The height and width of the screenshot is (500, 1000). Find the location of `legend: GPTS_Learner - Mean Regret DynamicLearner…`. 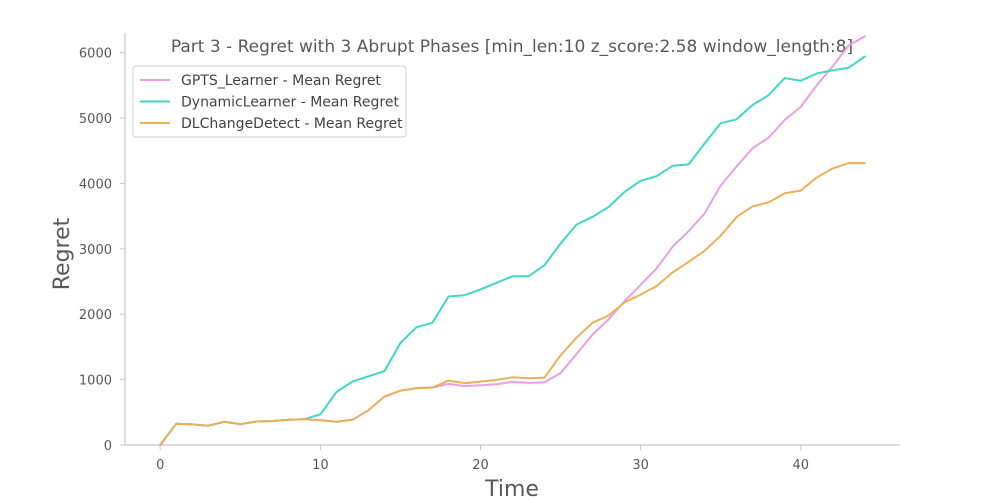

legend: GPTS_Learner - Mean Regret DynamicLearner… is located at coordinates (269, 101).